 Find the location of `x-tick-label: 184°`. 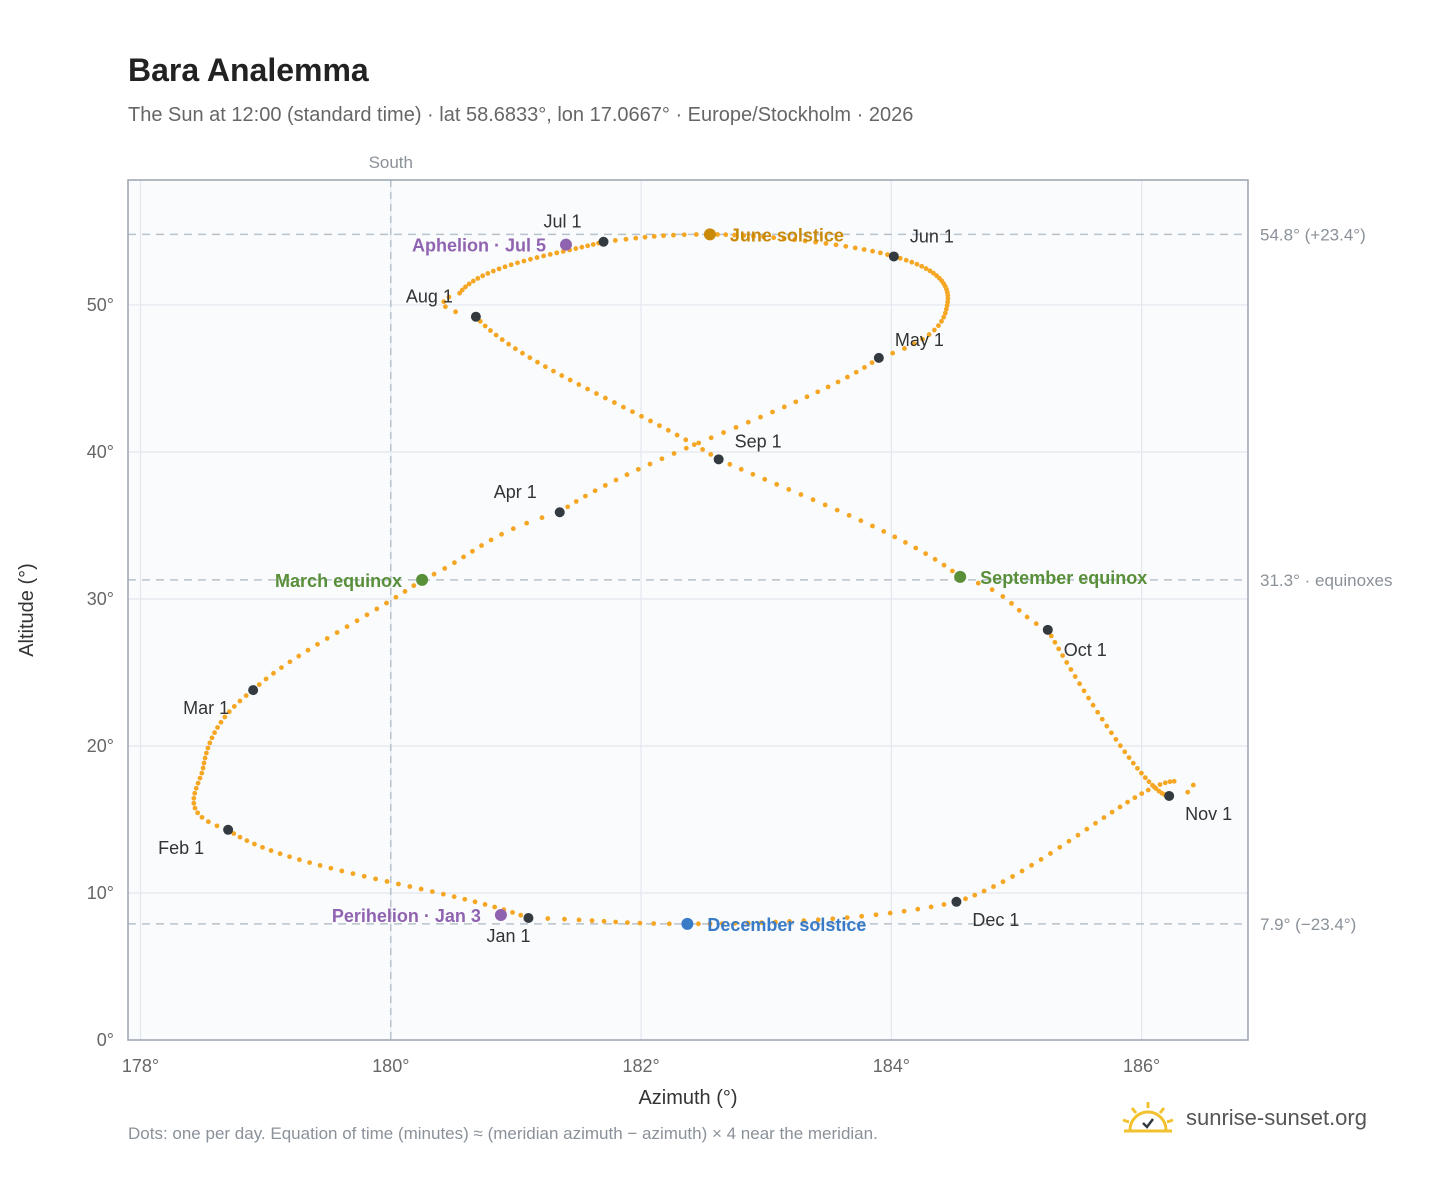

x-tick-label: 184° is located at coordinates (891, 1066).